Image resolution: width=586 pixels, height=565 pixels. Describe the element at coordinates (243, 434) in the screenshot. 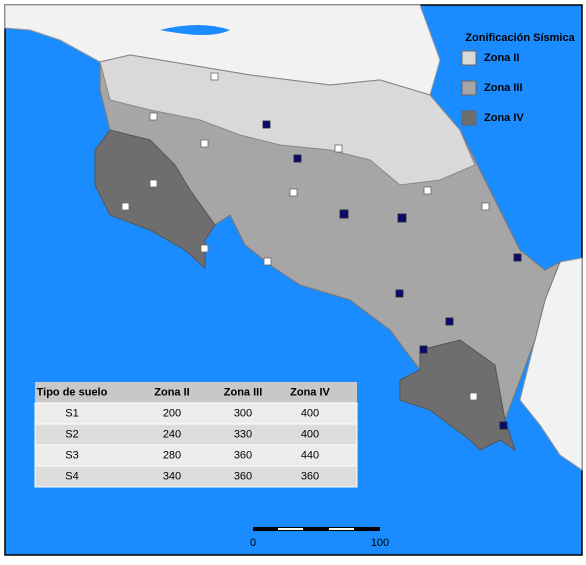

I see `table-cell: 330` at that location.